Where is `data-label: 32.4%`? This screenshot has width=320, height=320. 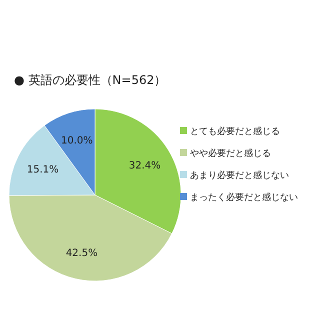
data-label: 32.4% is located at coordinates (144, 166).